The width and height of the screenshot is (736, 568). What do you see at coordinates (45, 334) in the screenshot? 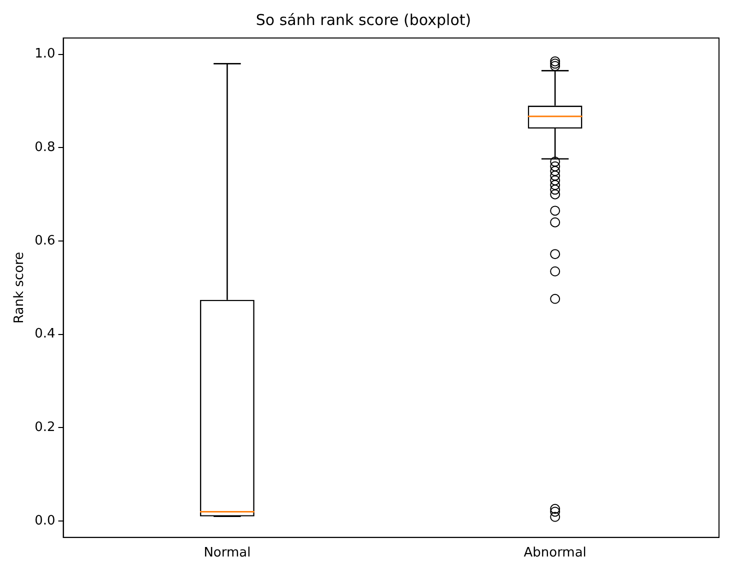
I see `y-tick-label: 0.4` at bounding box center [45, 334].